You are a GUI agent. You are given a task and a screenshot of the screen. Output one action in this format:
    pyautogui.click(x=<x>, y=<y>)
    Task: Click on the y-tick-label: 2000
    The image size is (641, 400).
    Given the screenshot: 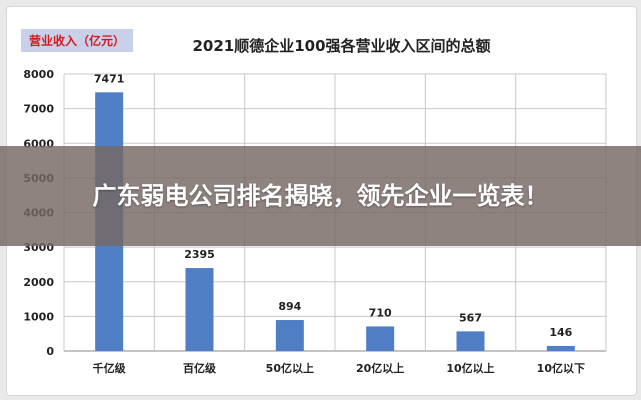 What is the action you would take?
    pyautogui.click(x=38, y=282)
    